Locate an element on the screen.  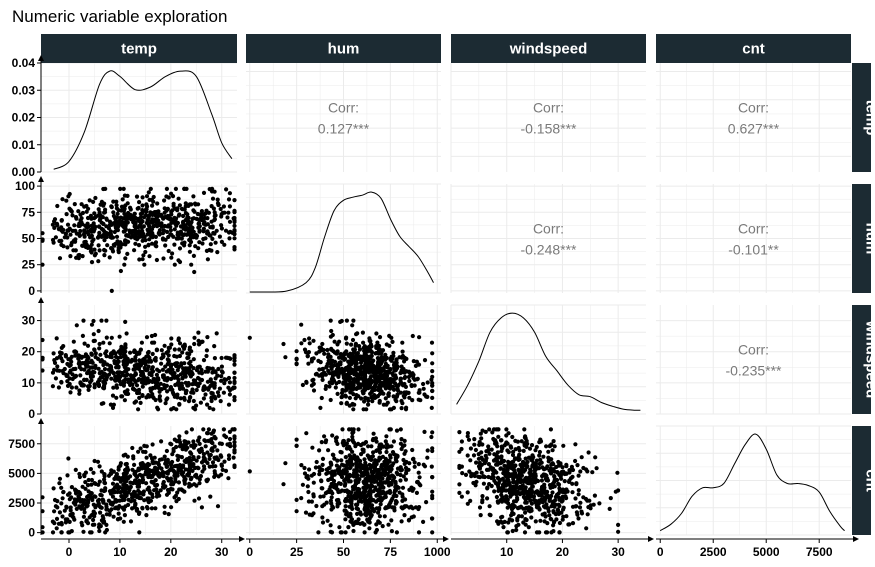
corr-label: Corr: is located at coordinates (548, 229).